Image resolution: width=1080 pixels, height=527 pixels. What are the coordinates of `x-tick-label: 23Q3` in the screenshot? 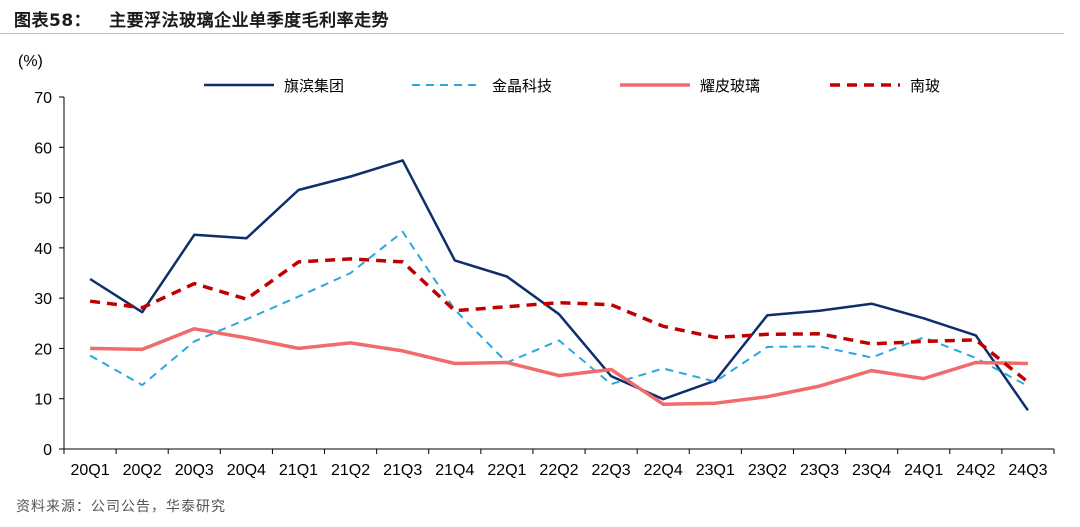 It's located at (819, 470).